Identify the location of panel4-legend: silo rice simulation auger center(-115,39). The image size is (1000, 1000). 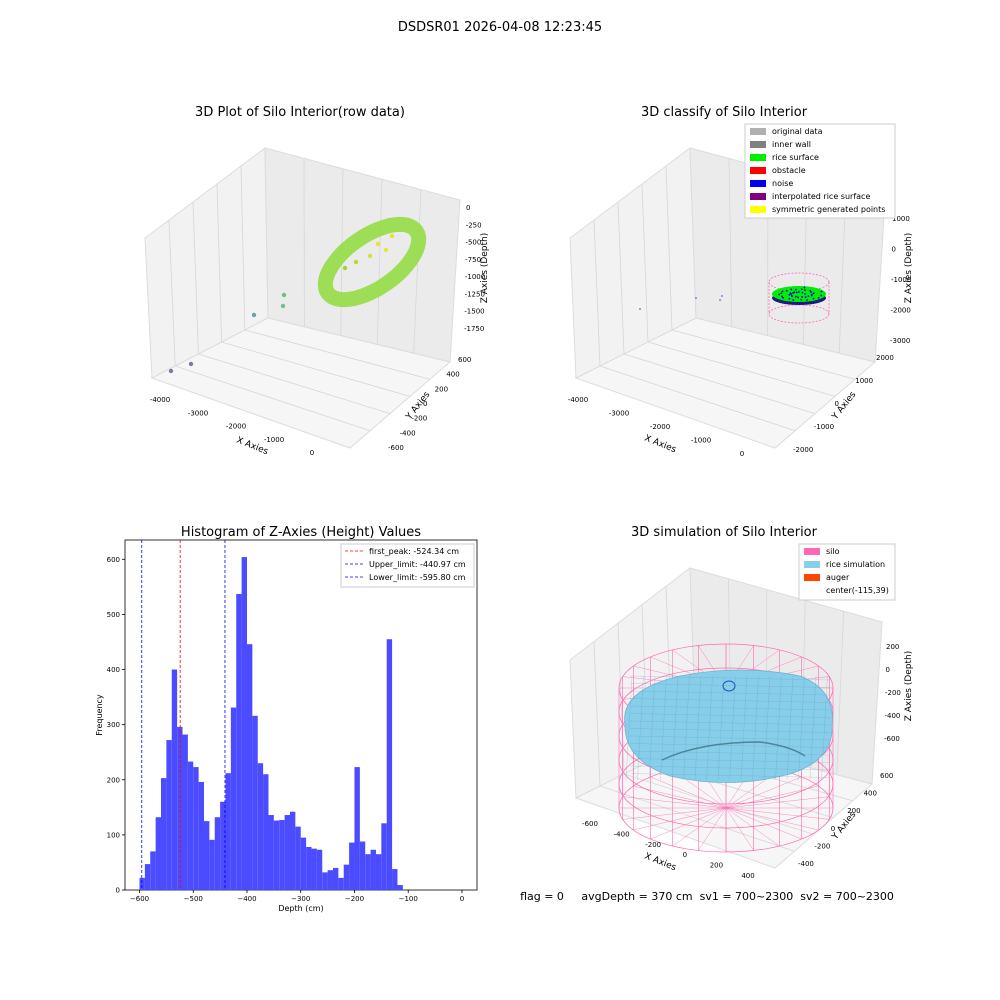
(847, 572).